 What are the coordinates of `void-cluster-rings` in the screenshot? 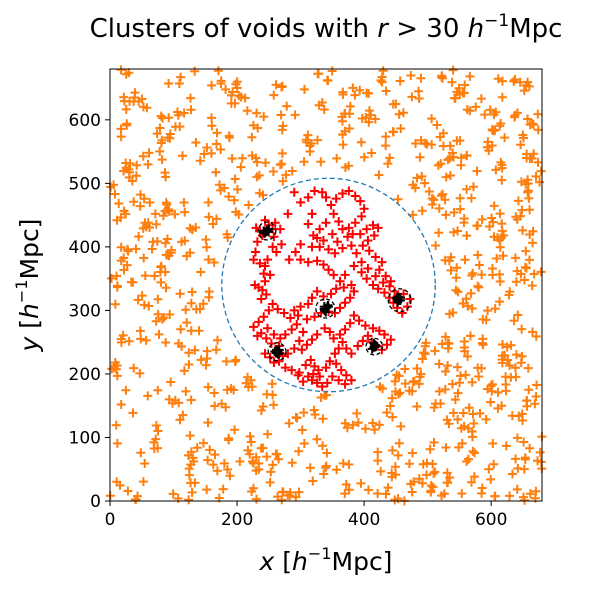 It's located at (334, 291).